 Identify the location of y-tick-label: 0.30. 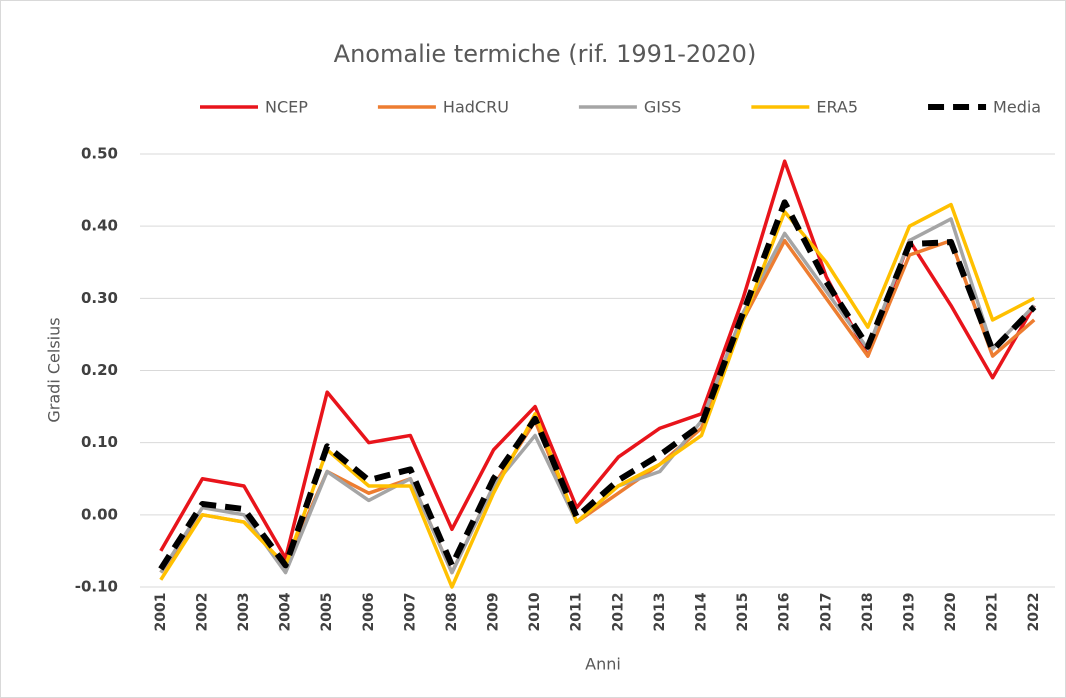
(99, 298).